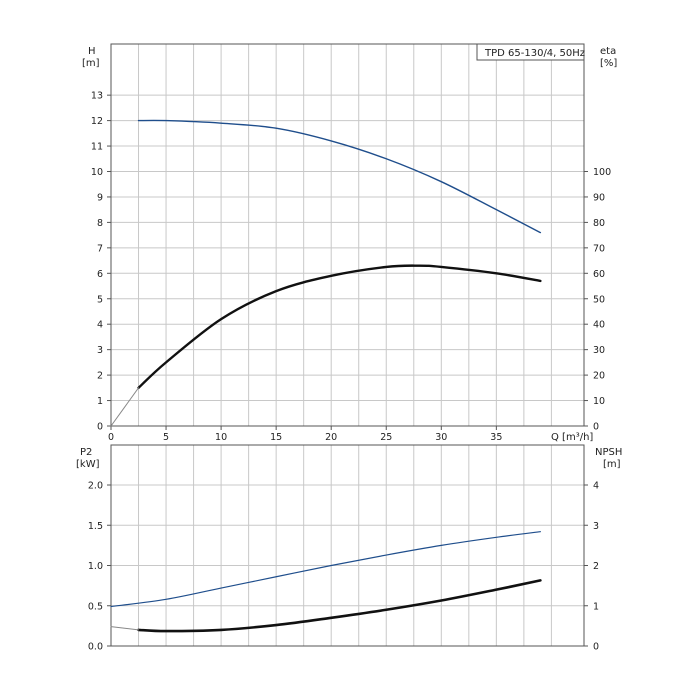 The height and width of the screenshot is (700, 700). I want to click on left-tick-label: 2.0, so click(95, 486).